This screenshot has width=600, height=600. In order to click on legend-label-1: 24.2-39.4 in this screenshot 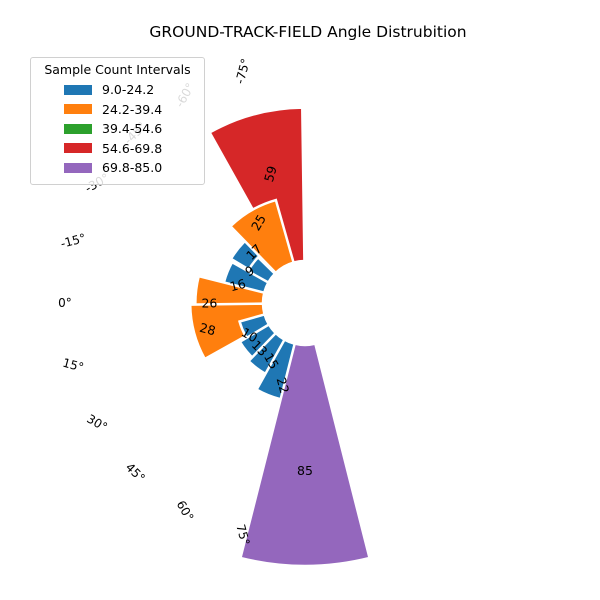, I will do `click(132, 109)`.